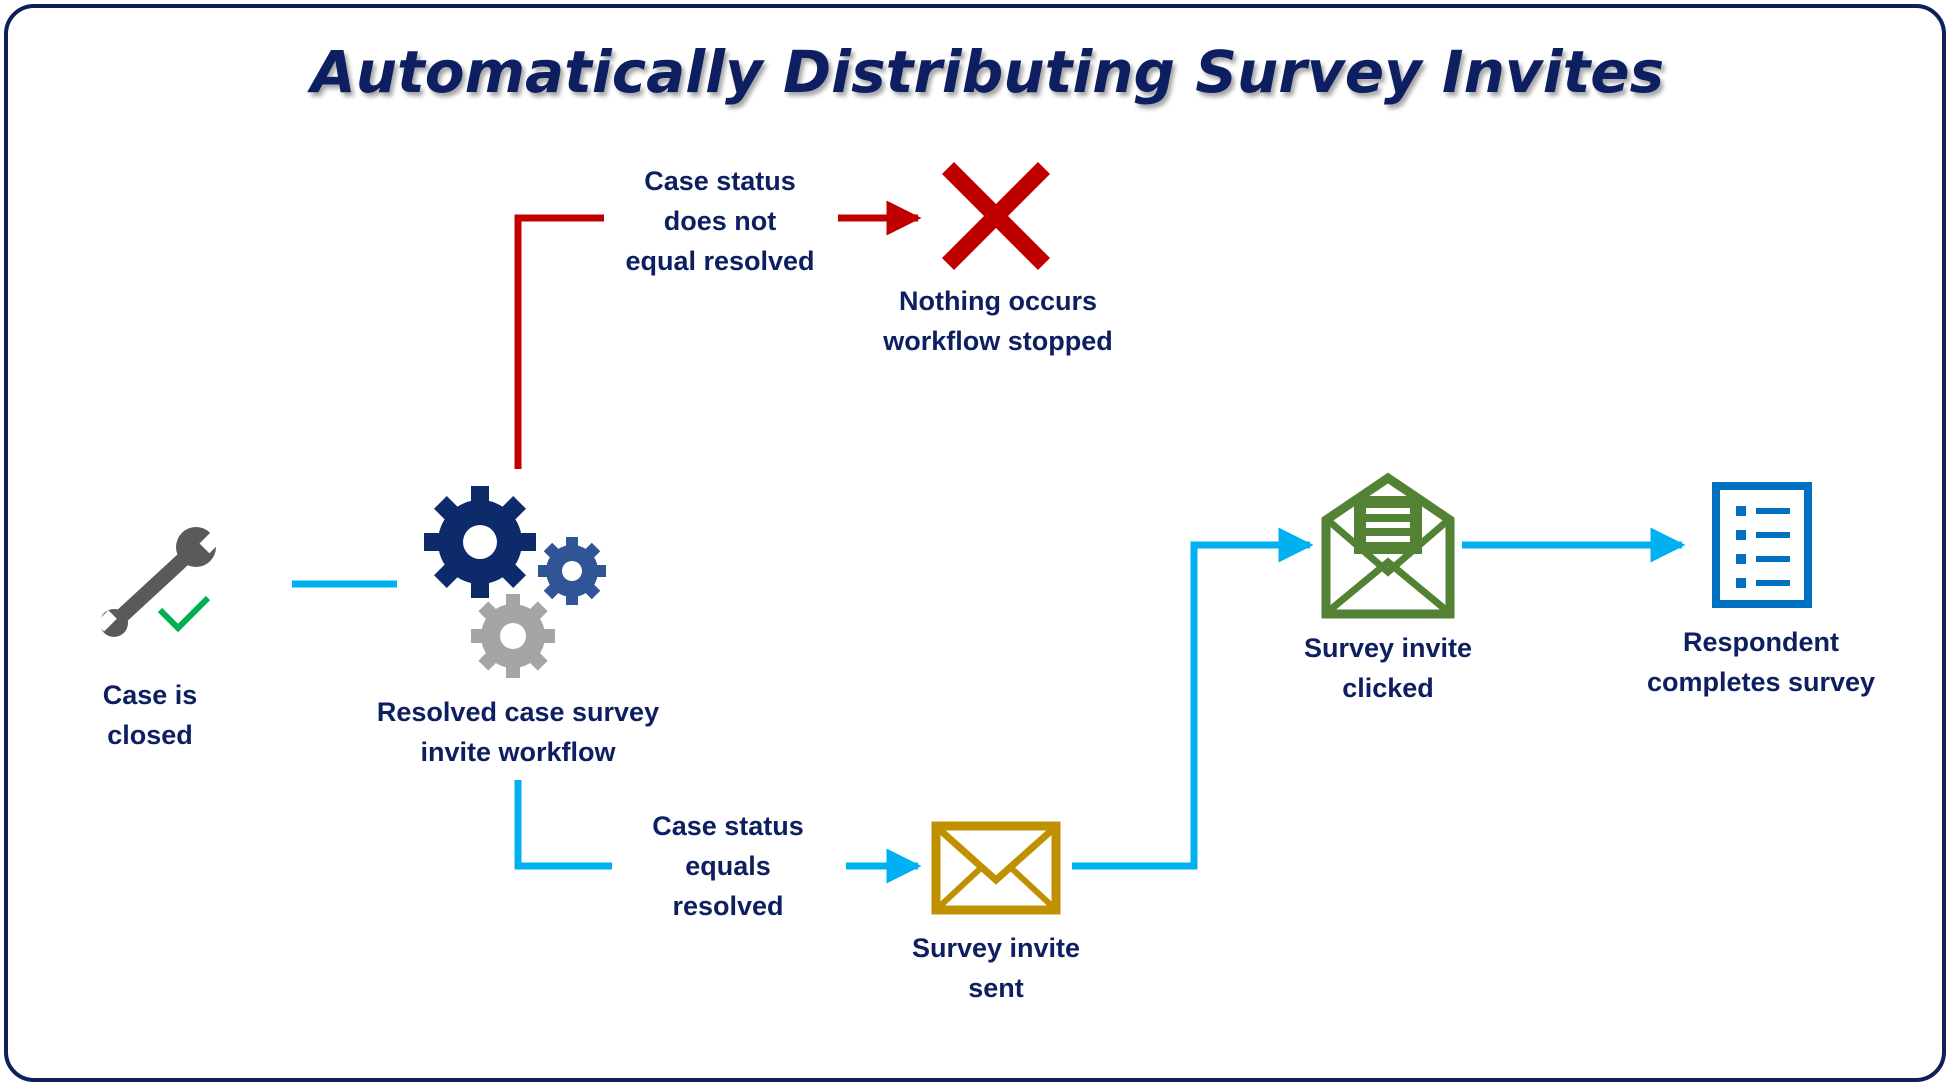 The height and width of the screenshot is (1092, 1956). Describe the element at coordinates (996, 968) in the screenshot. I see `label-invite-sent: Survey invite sent` at that location.